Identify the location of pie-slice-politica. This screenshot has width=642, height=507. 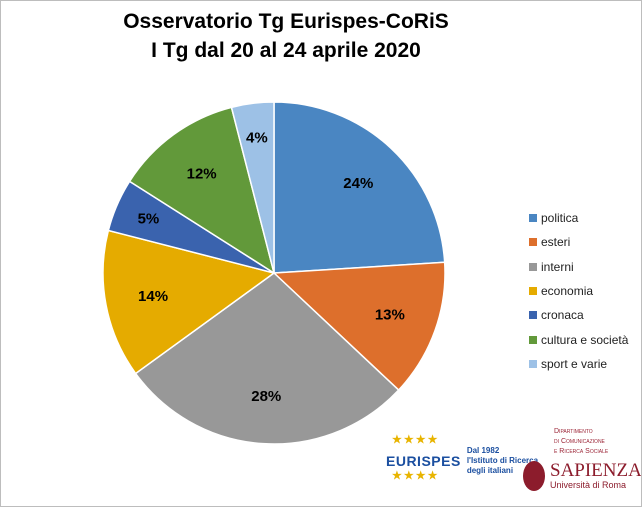
(359, 187).